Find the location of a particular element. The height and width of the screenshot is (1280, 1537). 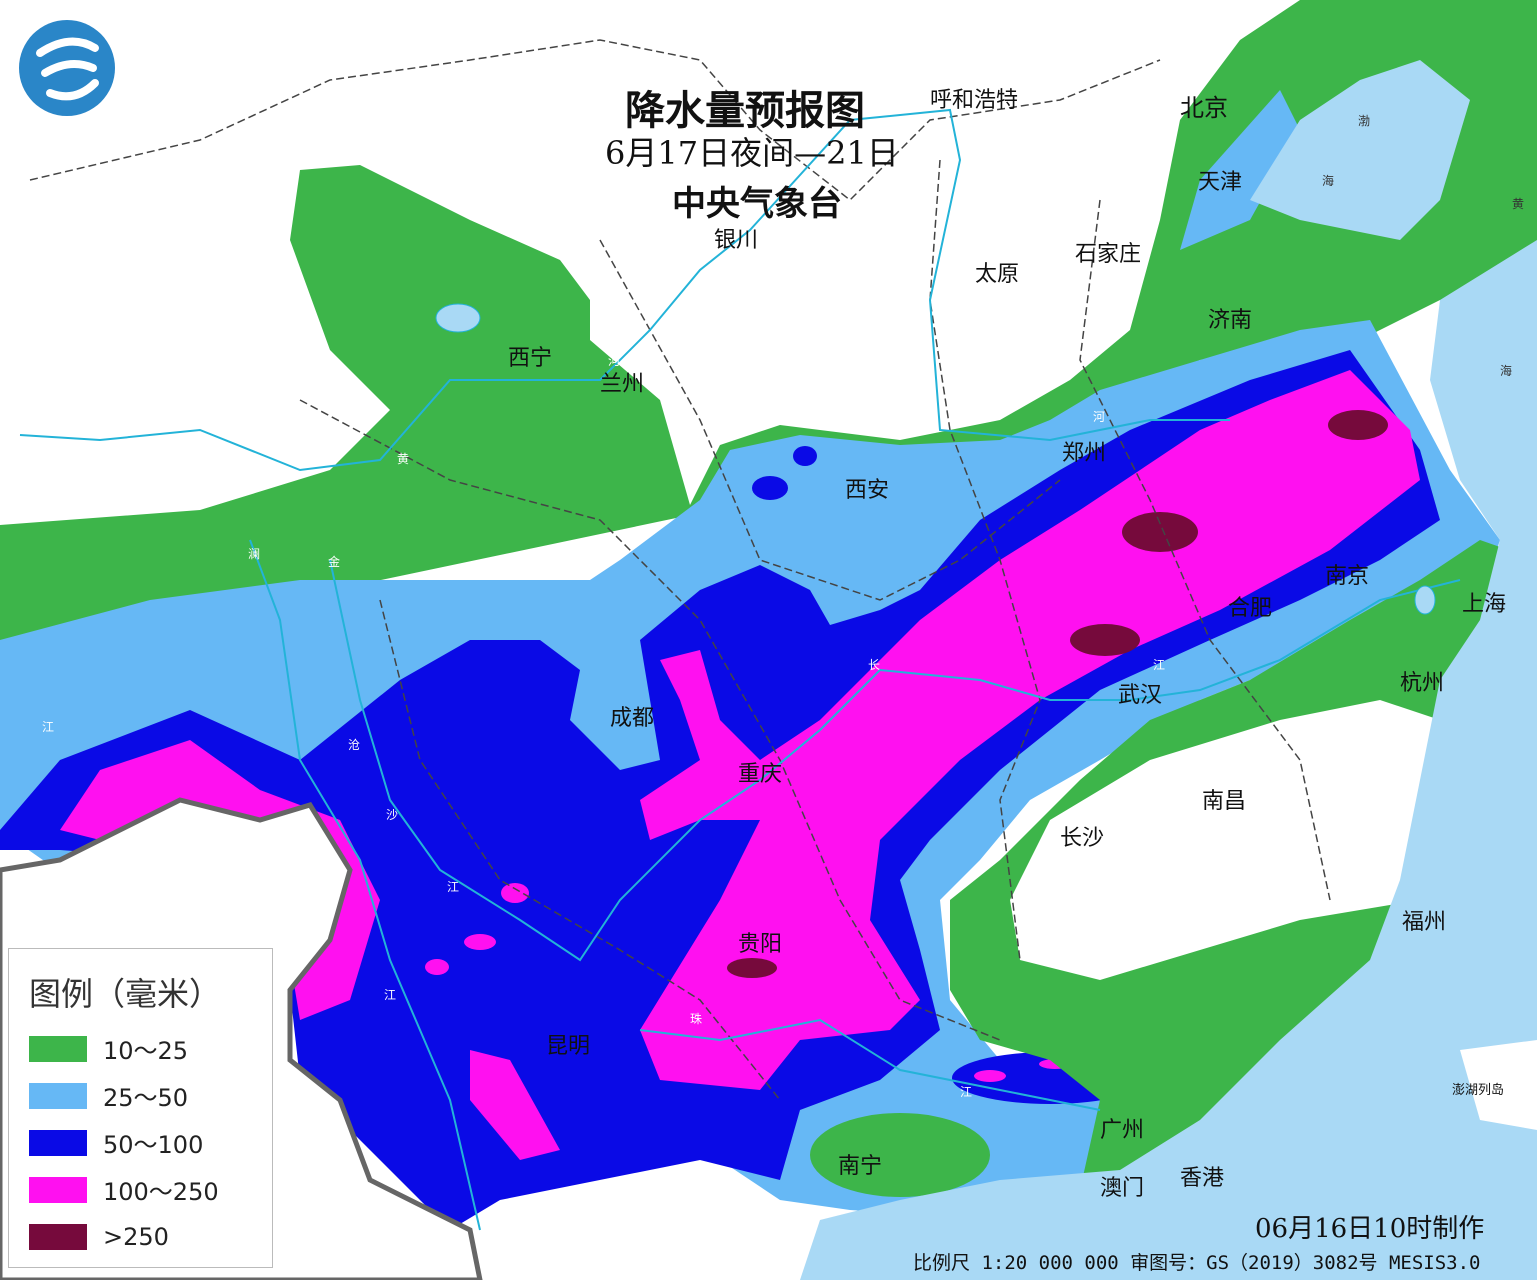

city-label: 济南 is located at coordinates (1230, 320).